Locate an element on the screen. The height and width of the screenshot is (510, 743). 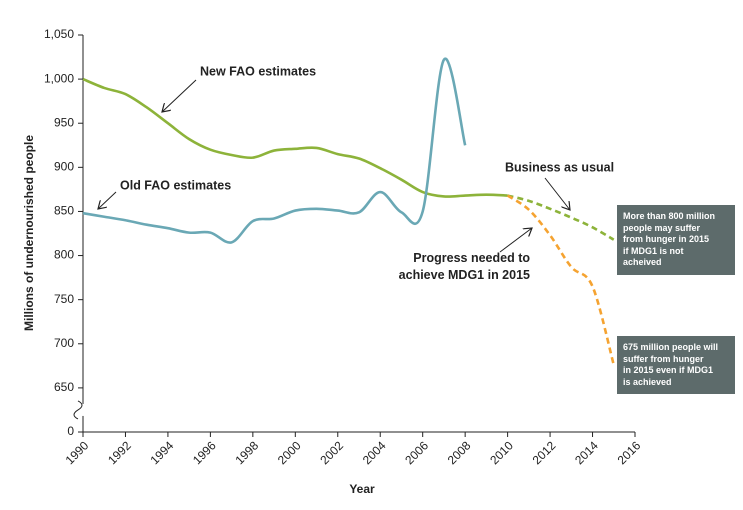
annotation-line: in 2015 even if MDG1 is located at coordinates (668, 370).